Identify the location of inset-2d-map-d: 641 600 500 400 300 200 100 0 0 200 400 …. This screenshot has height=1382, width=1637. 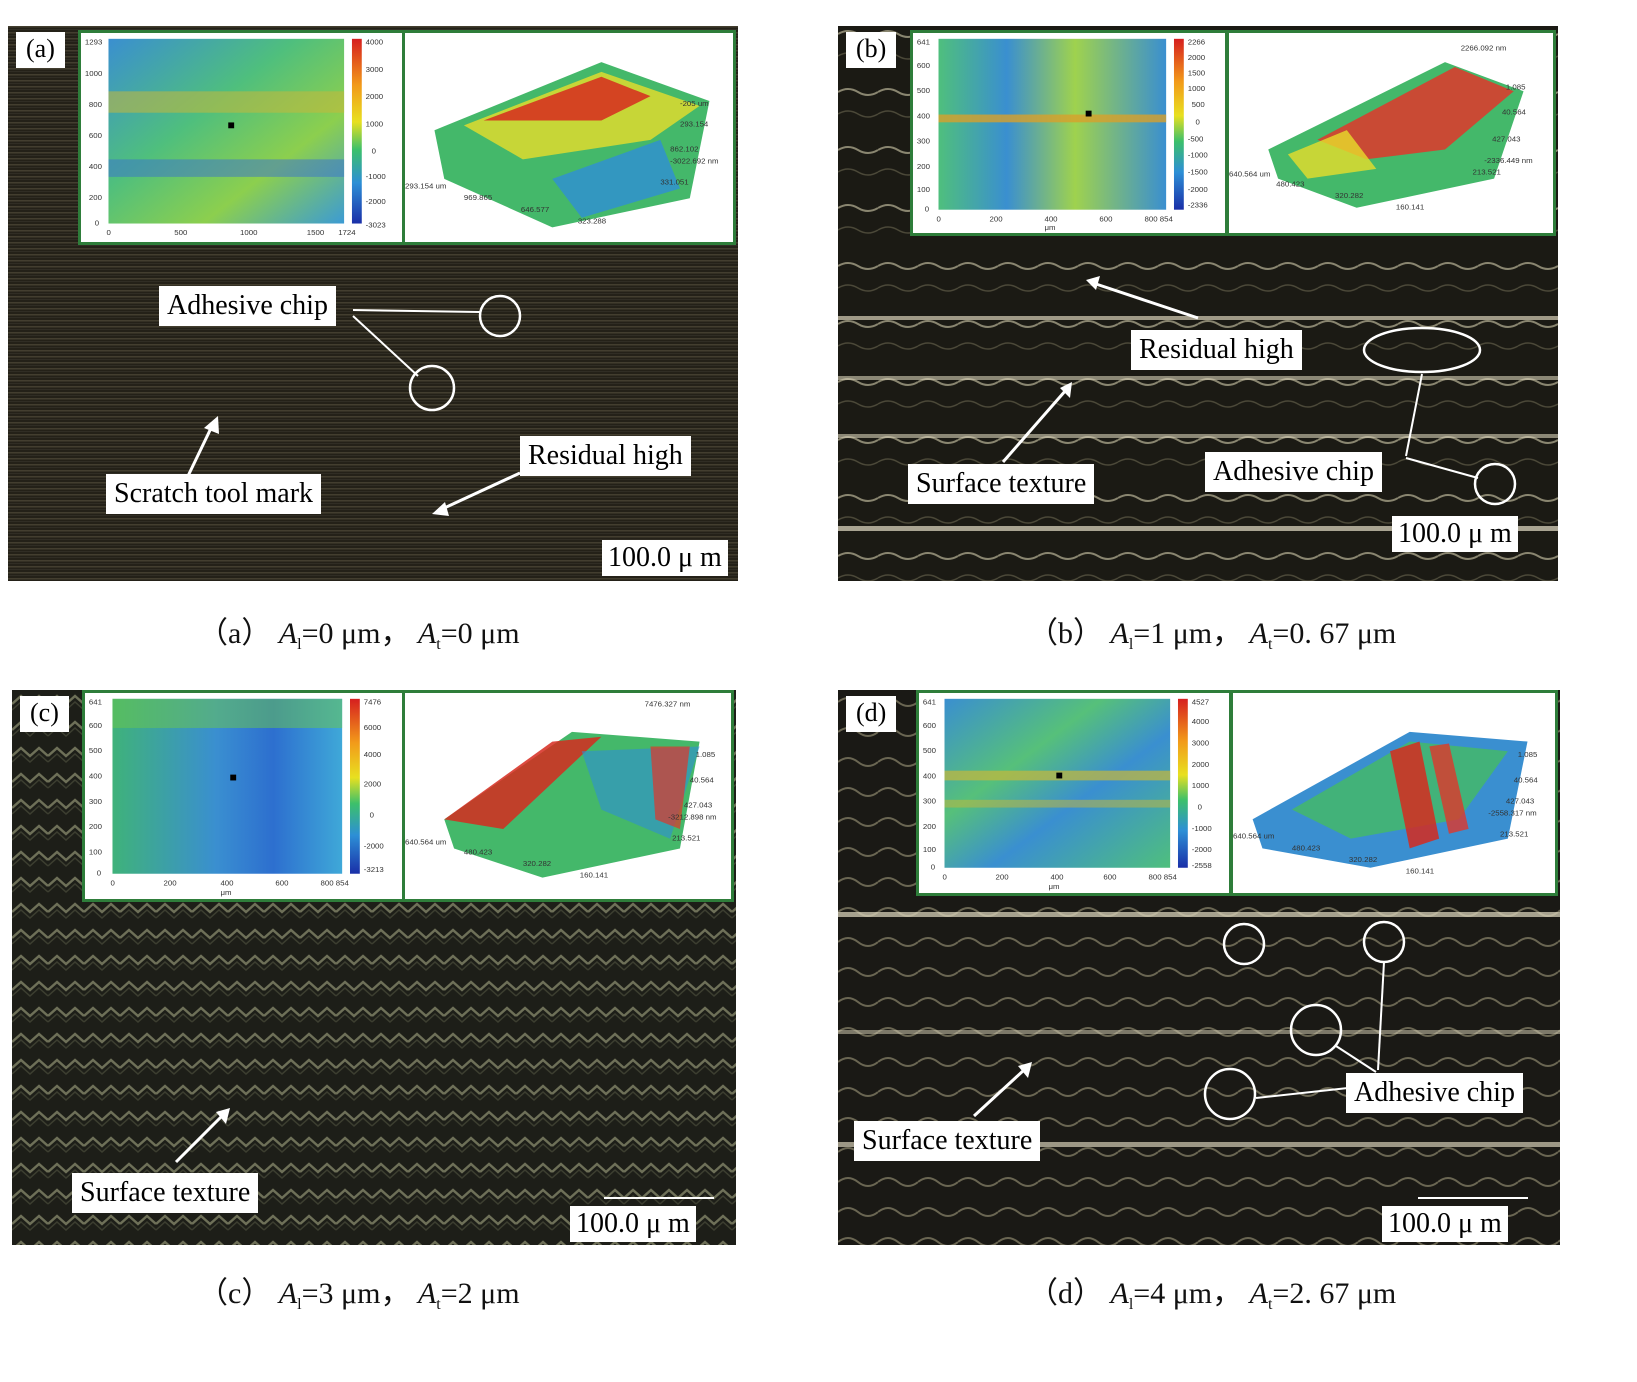
(1074, 793).